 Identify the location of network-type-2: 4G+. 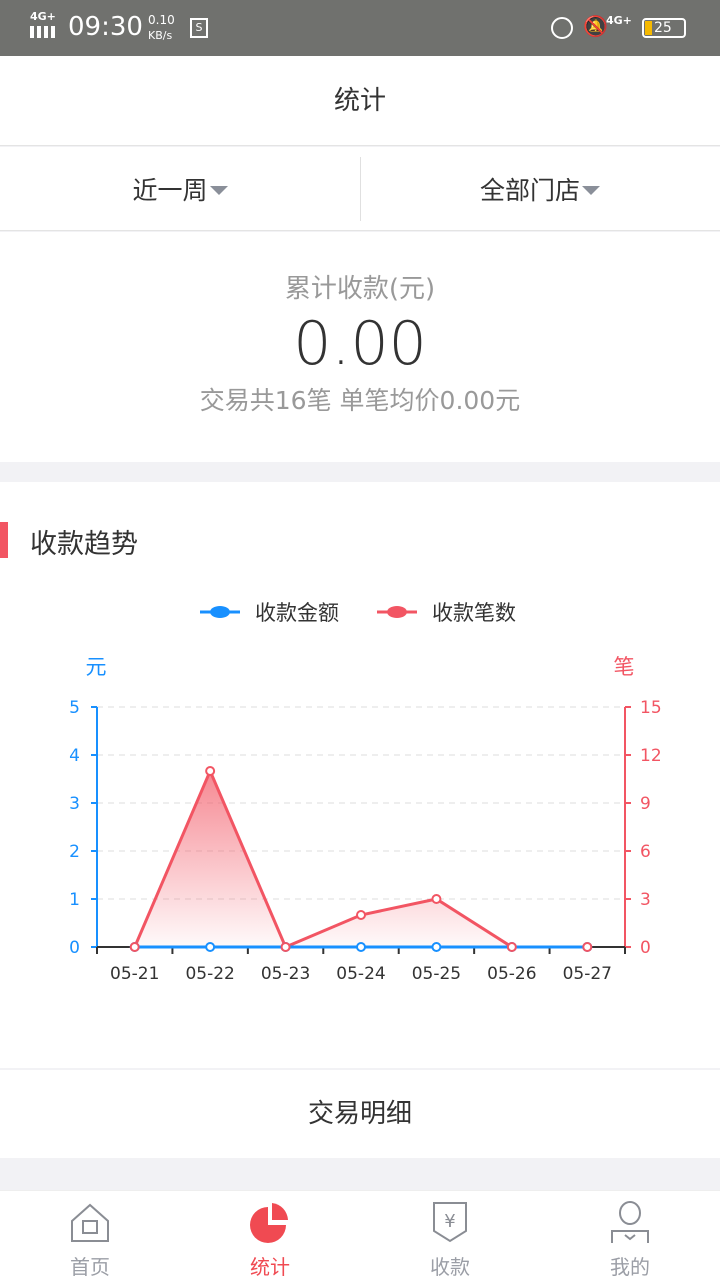
(619, 20).